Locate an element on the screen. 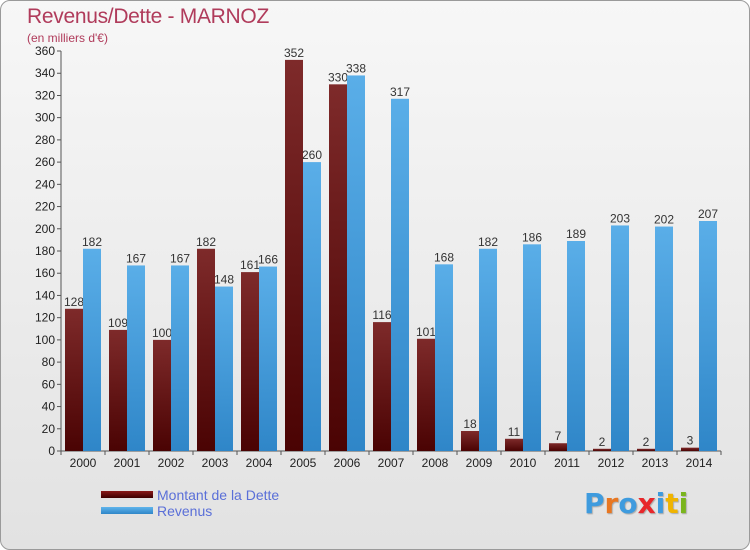  logo-letter: x is located at coordinates (646, 503).